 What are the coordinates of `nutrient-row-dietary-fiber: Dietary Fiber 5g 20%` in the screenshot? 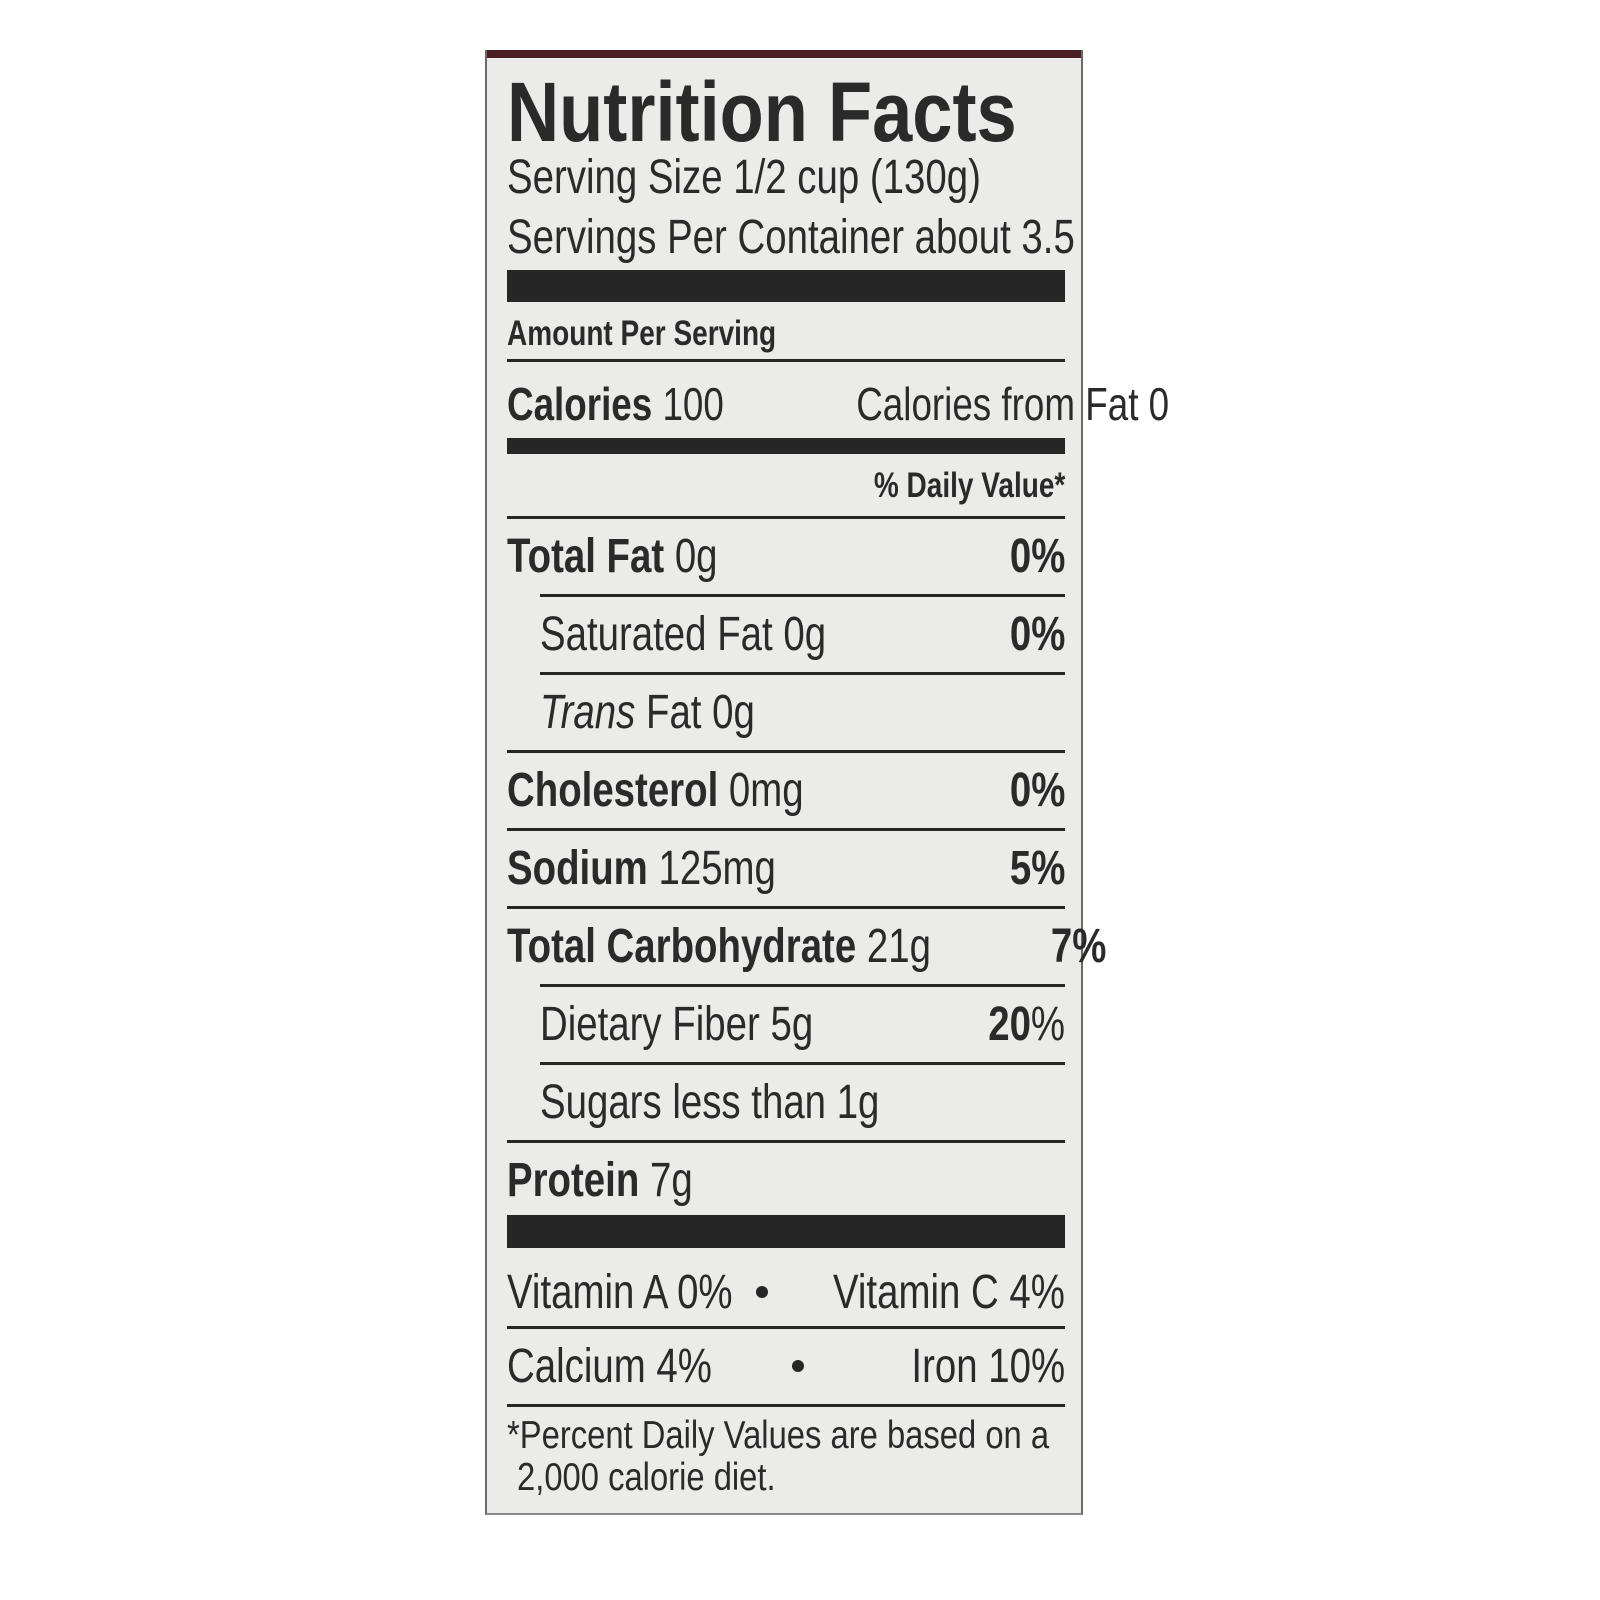 It's located at (802, 1024).